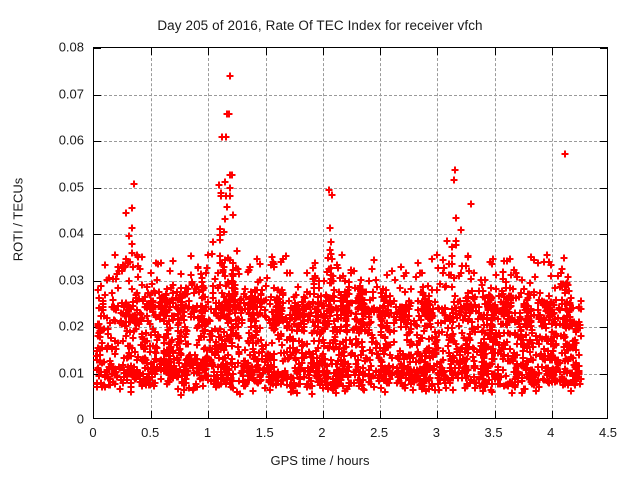  What do you see at coordinates (71, 140) in the screenshot?
I see `y-tick-label: 0.06` at bounding box center [71, 140].